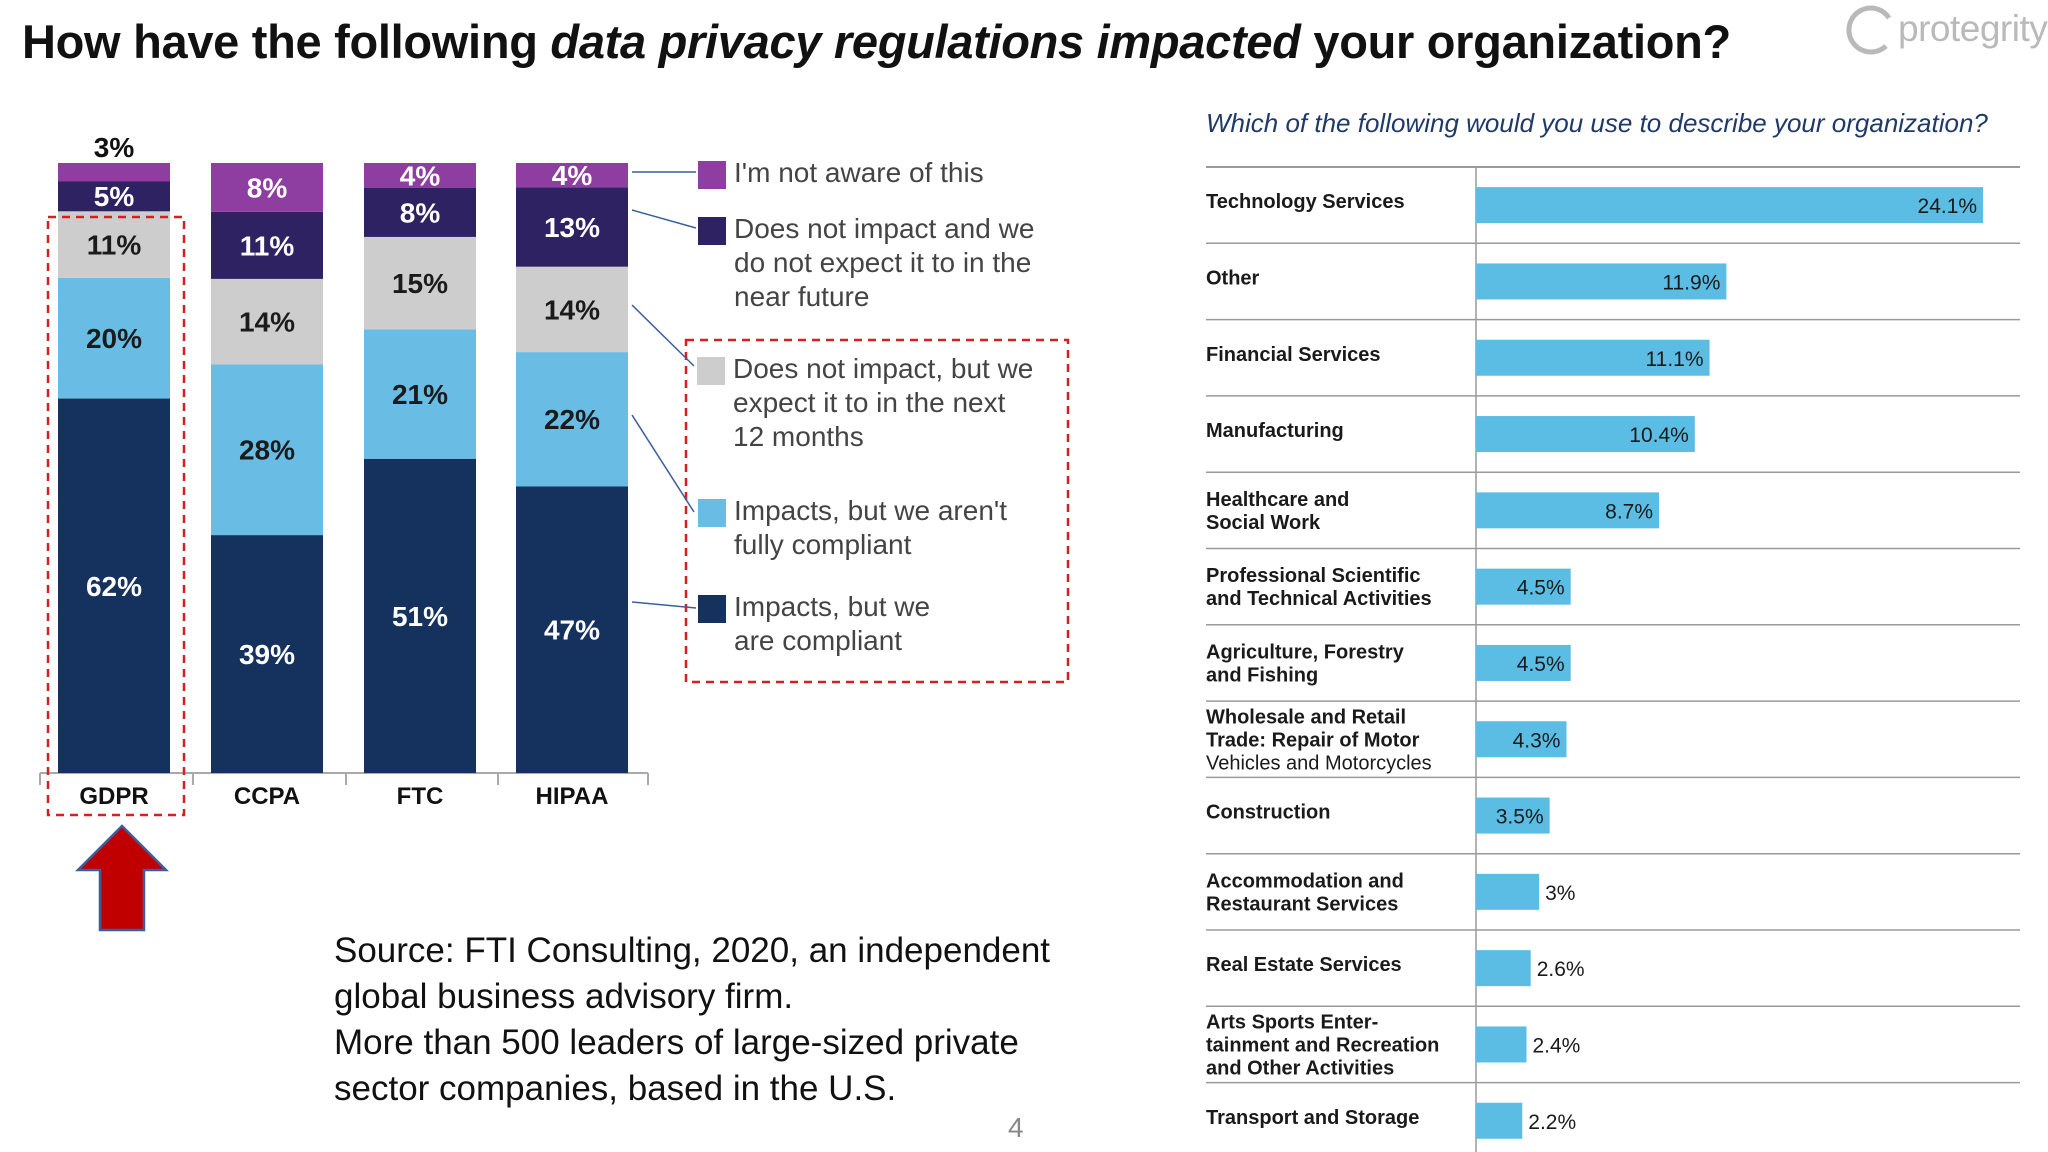 The height and width of the screenshot is (1152, 2048). I want to click on data-label: 5%, so click(114, 196).